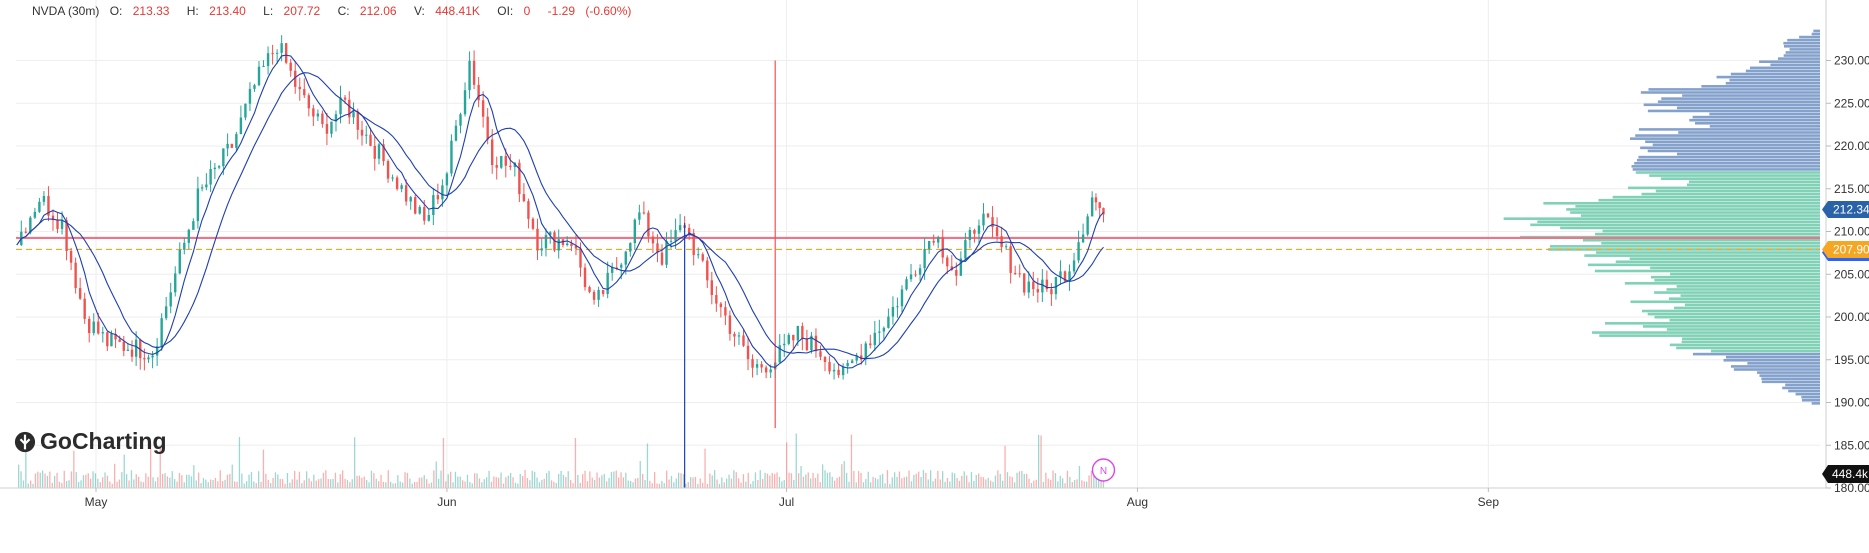  I want to click on x-tick-label: Jun, so click(446, 502).